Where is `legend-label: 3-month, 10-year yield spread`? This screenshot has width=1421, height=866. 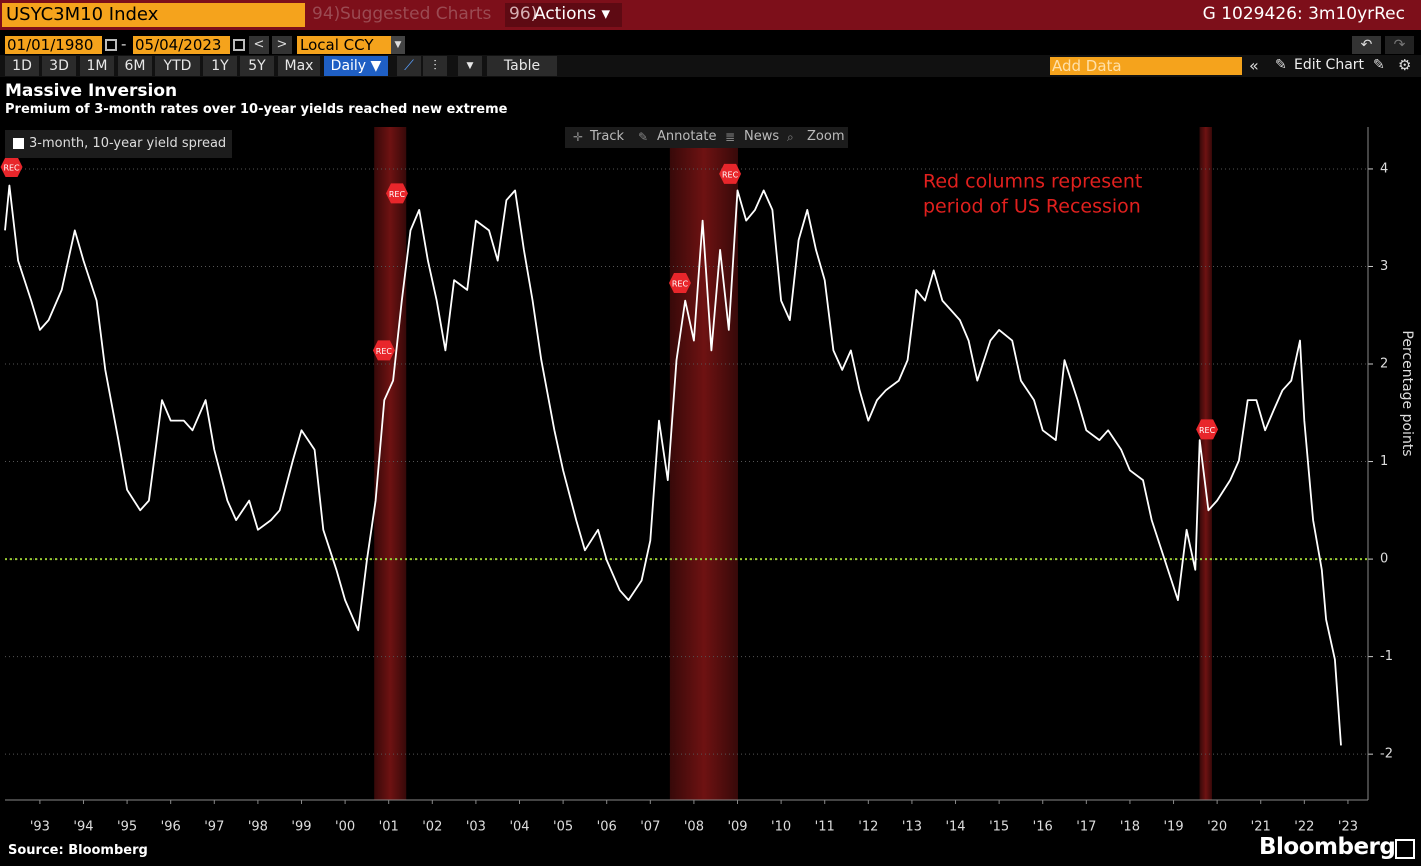 legend-label: 3-month, 10-year yield spread is located at coordinates (128, 143).